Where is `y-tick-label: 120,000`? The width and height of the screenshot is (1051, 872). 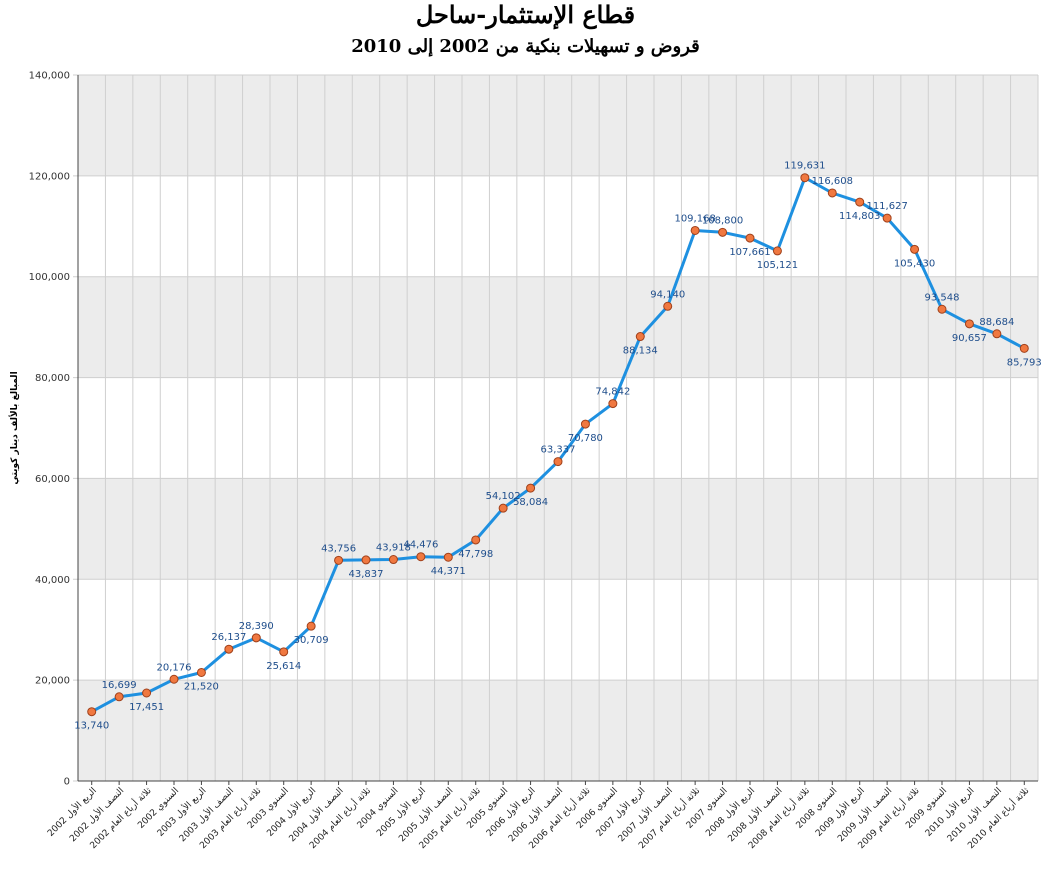 y-tick-label: 120,000 is located at coordinates (49, 176).